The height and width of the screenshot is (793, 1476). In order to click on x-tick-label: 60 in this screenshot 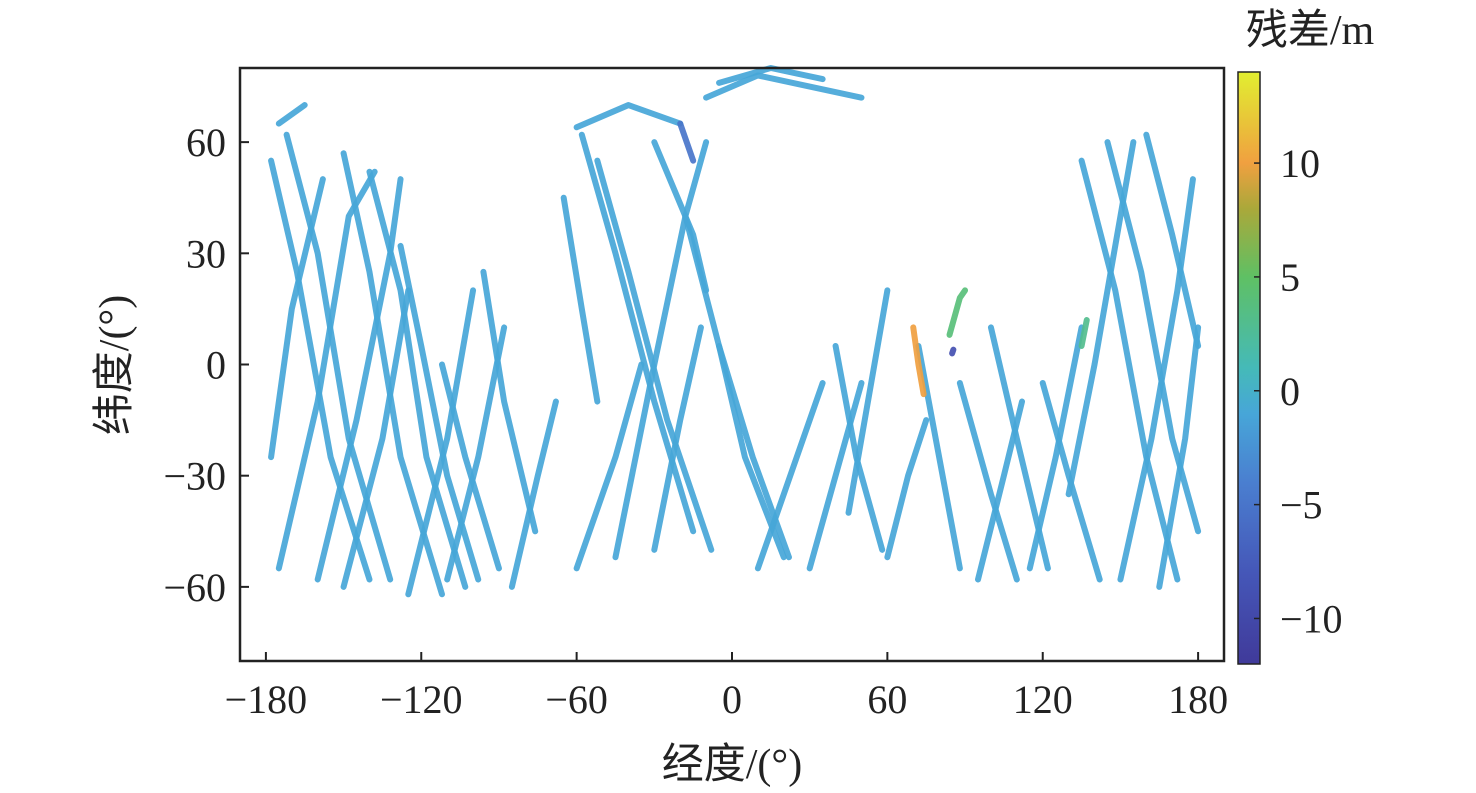, I will do `click(887, 699)`.